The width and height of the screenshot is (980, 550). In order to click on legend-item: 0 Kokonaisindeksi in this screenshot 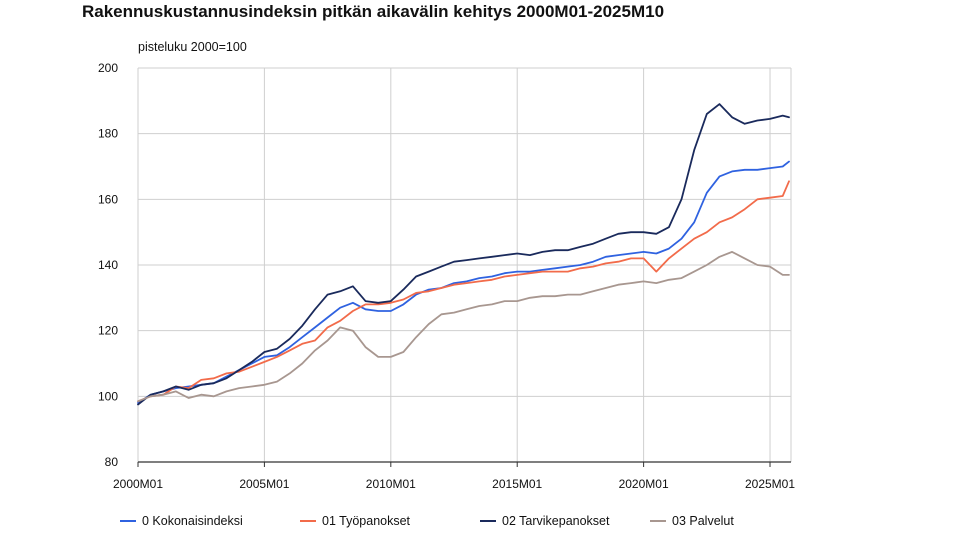, I will do `click(181, 521)`.